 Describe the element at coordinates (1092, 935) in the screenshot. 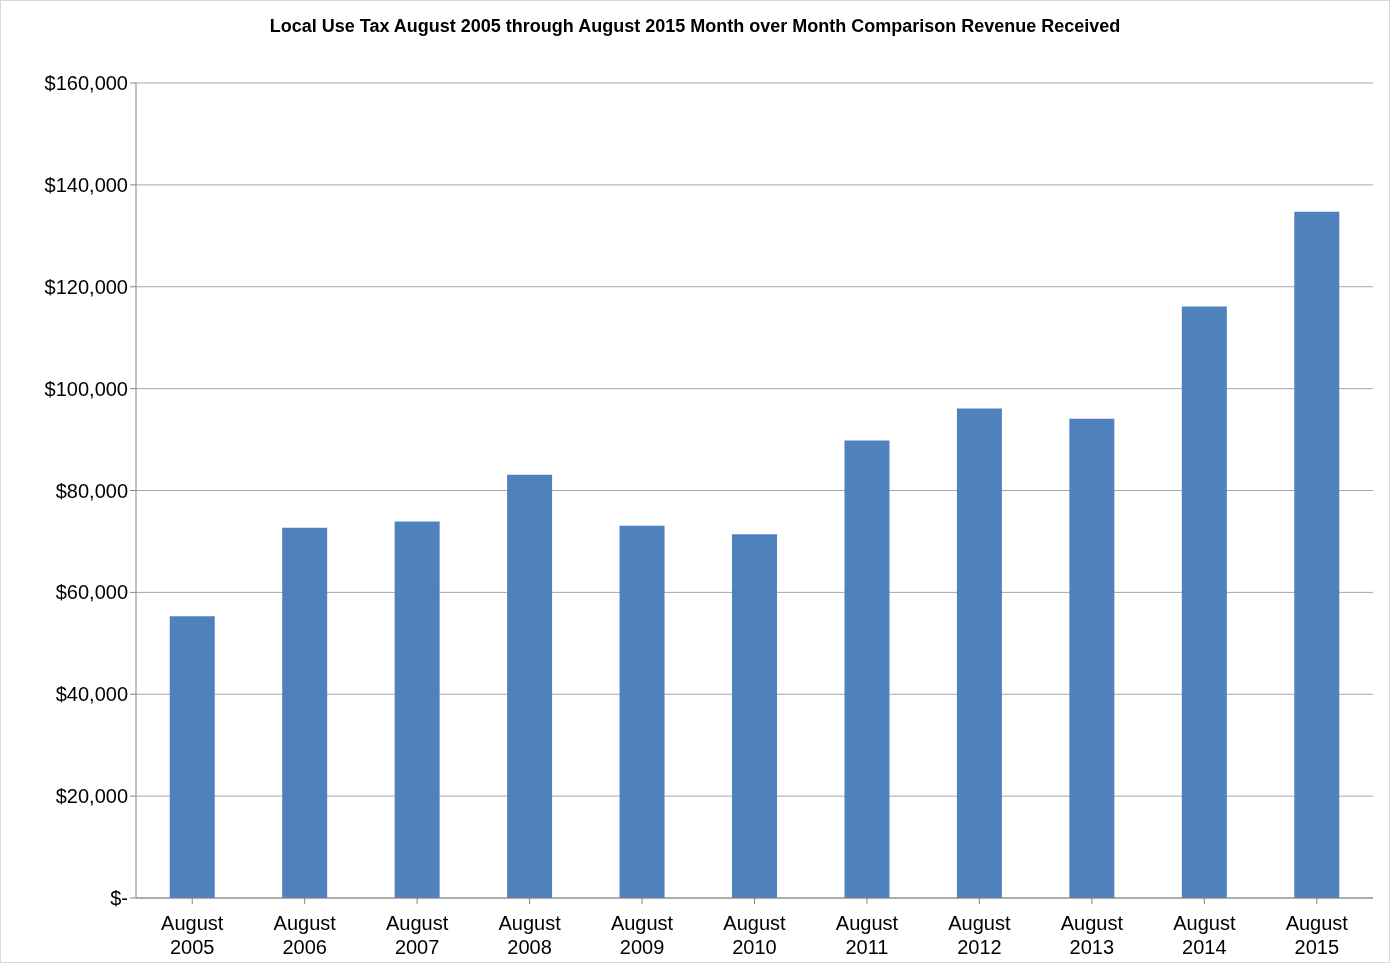

I see `x-tick-label: August 2013` at that location.